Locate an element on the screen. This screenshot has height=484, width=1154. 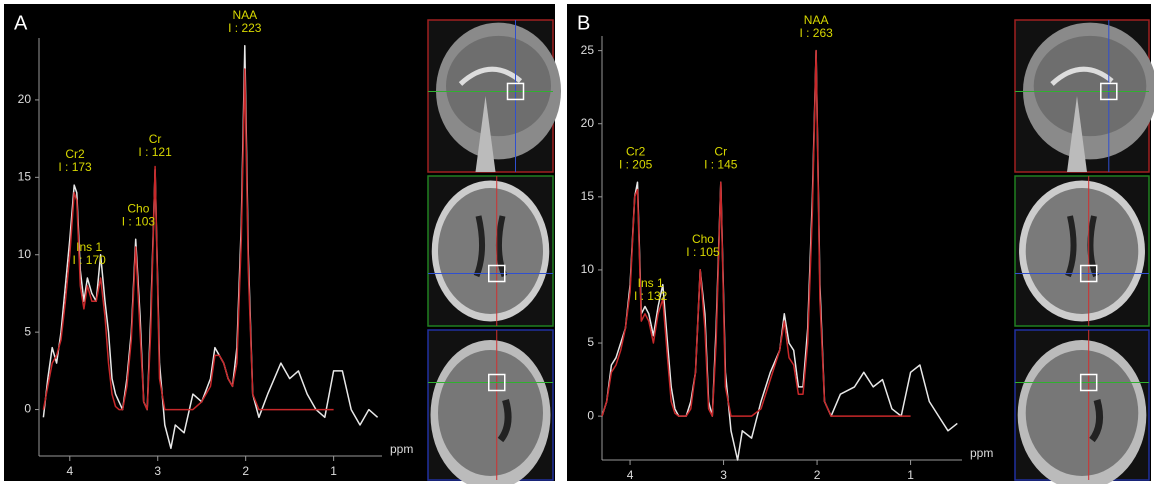
peak-annotation: I : 223 is located at coordinates (245, 28).